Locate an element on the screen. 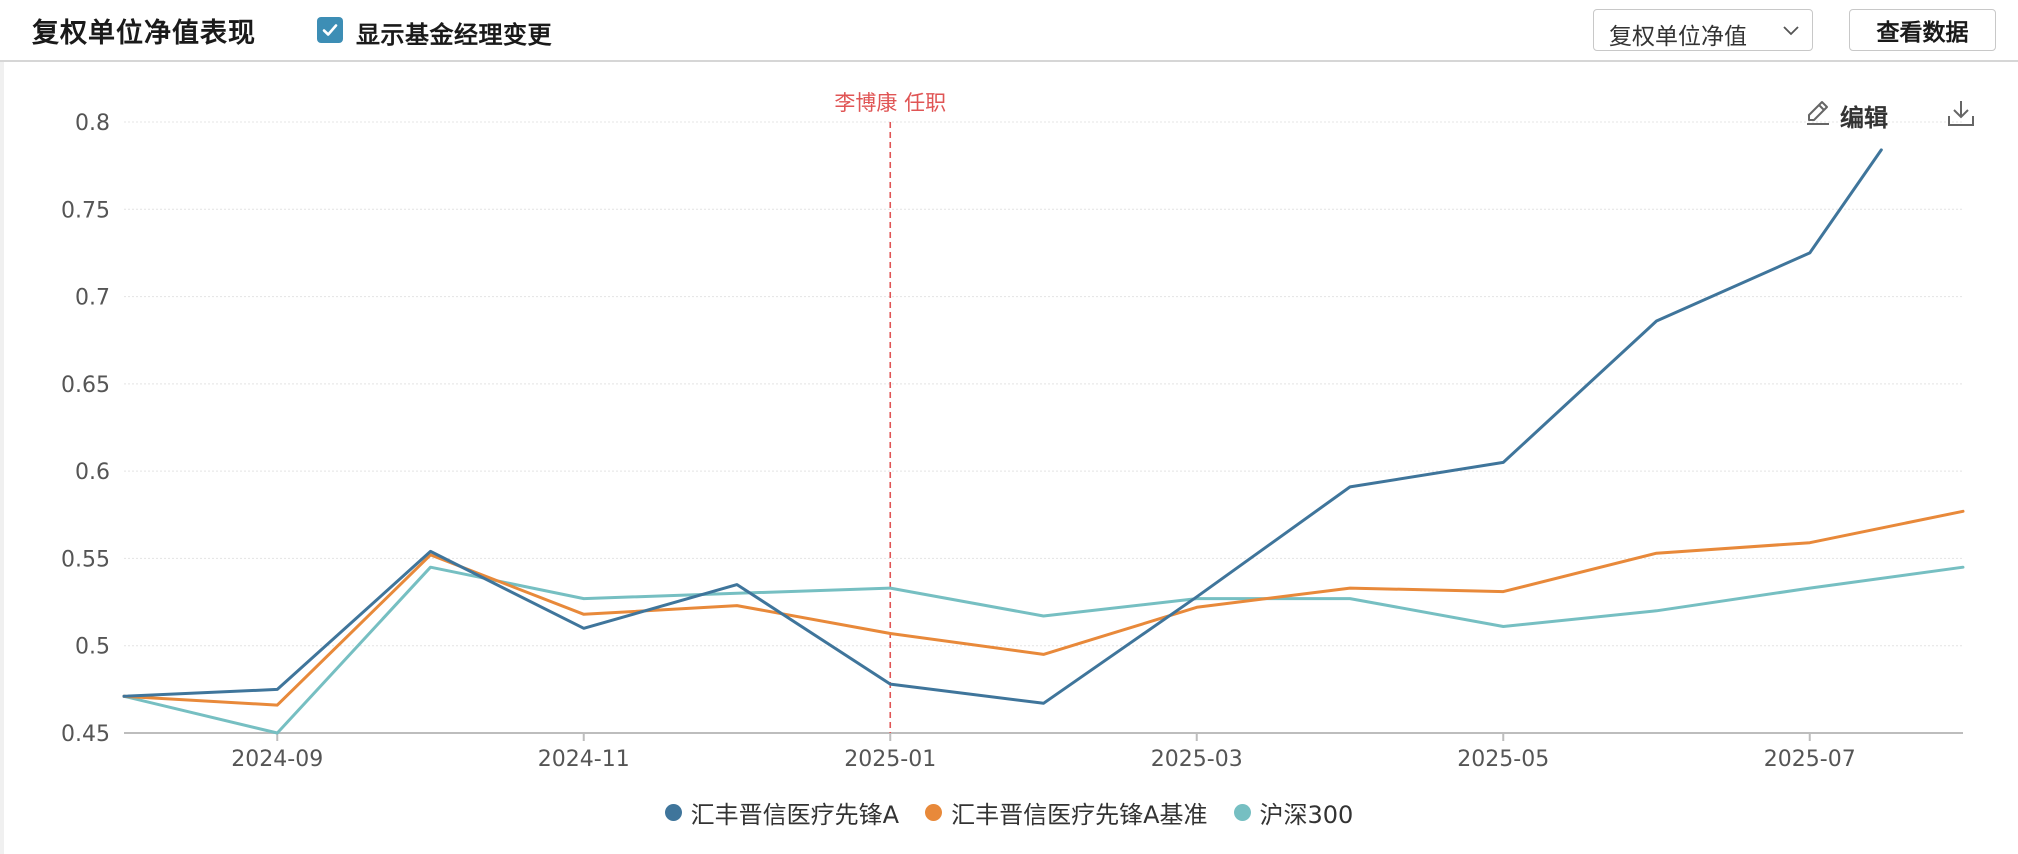 This screenshot has width=2018, height=854. edit-button: 编辑 is located at coordinates (1864, 115).